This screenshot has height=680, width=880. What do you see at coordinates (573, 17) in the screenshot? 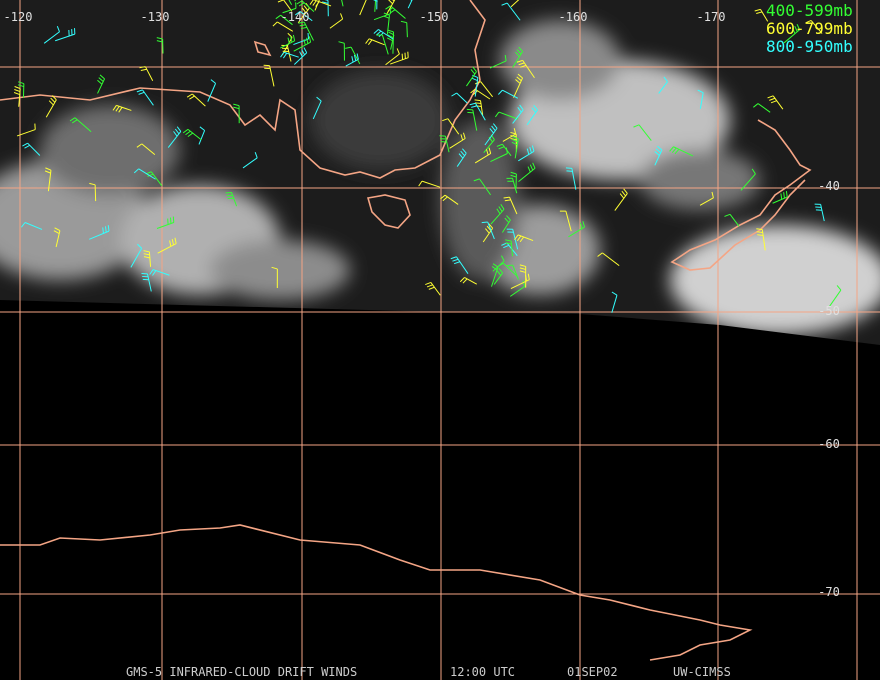
I see `longitude-label: -160` at bounding box center [573, 17].